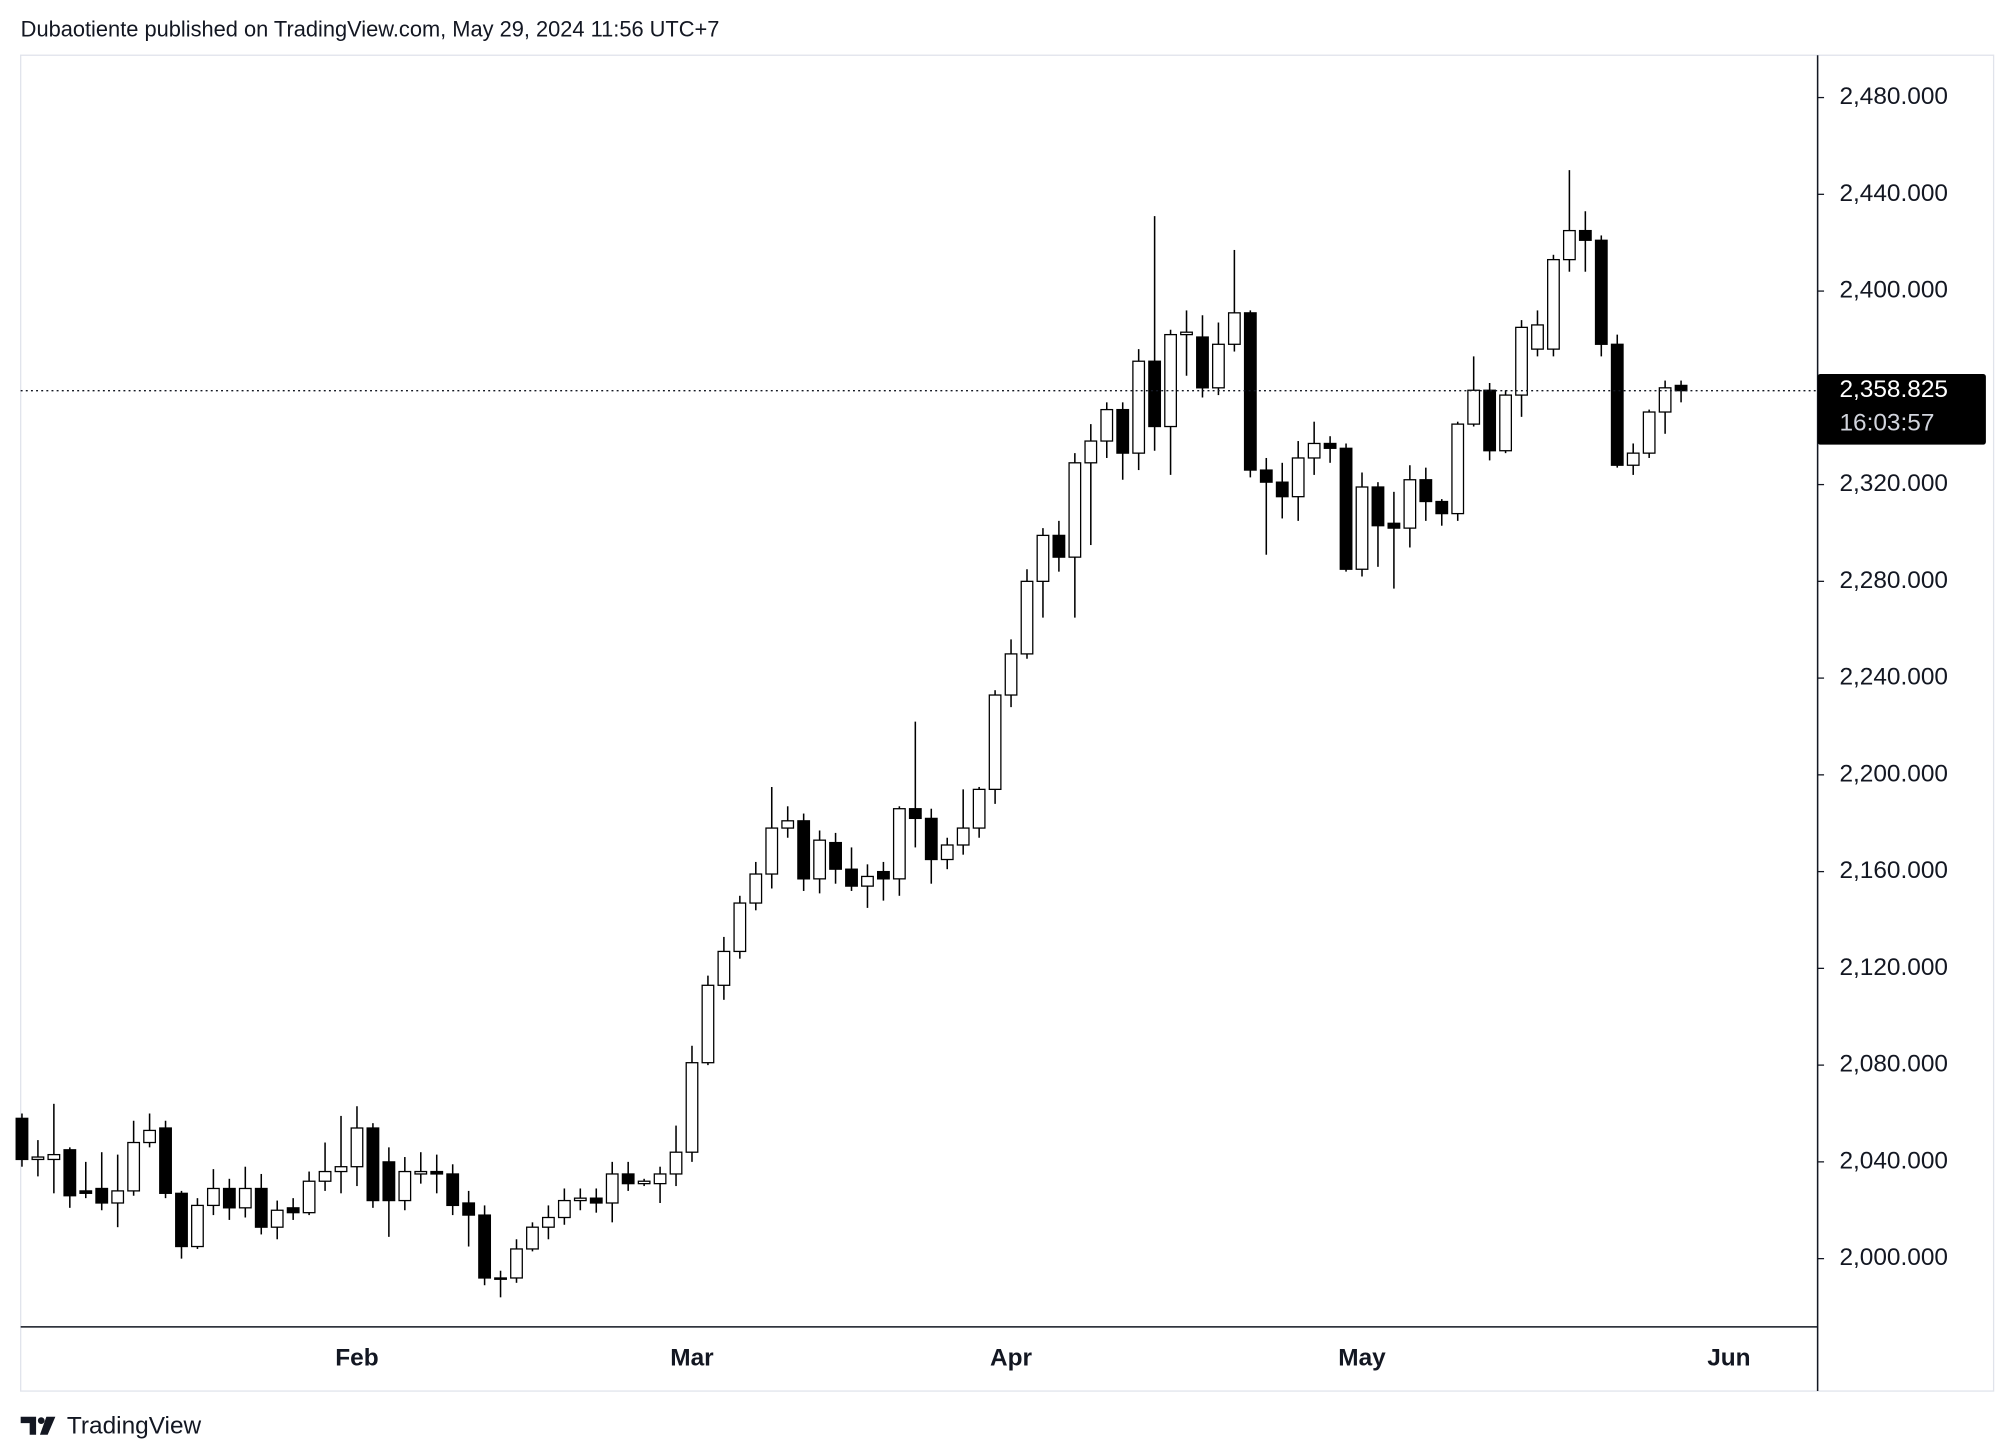 The image size is (2004, 1454). I want to click on y-tick-label: 2,000.000, so click(1893, 1257).